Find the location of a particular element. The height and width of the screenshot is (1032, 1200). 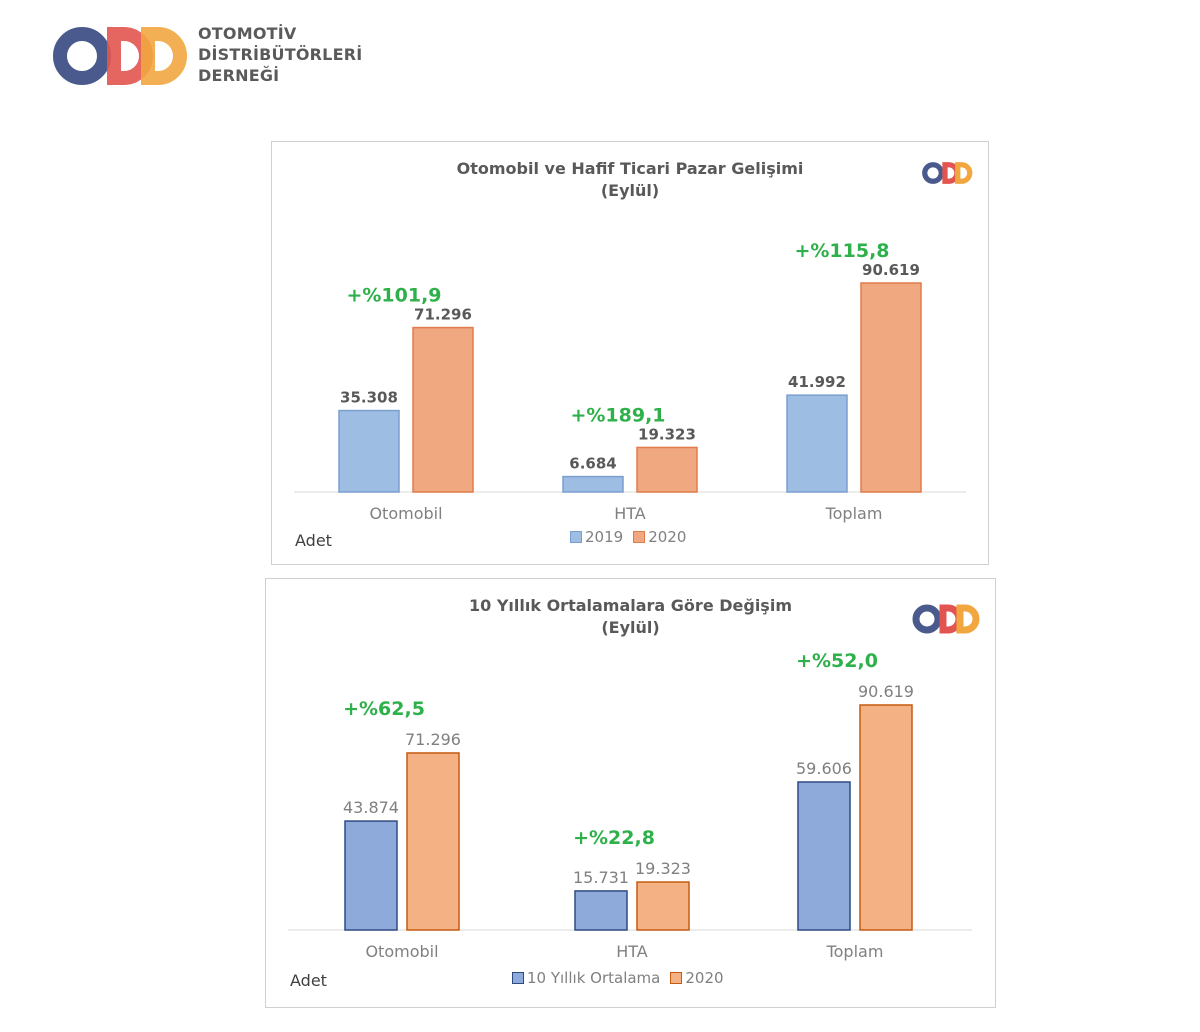

data-label: 15.731 is located at coordinates (601, 877).